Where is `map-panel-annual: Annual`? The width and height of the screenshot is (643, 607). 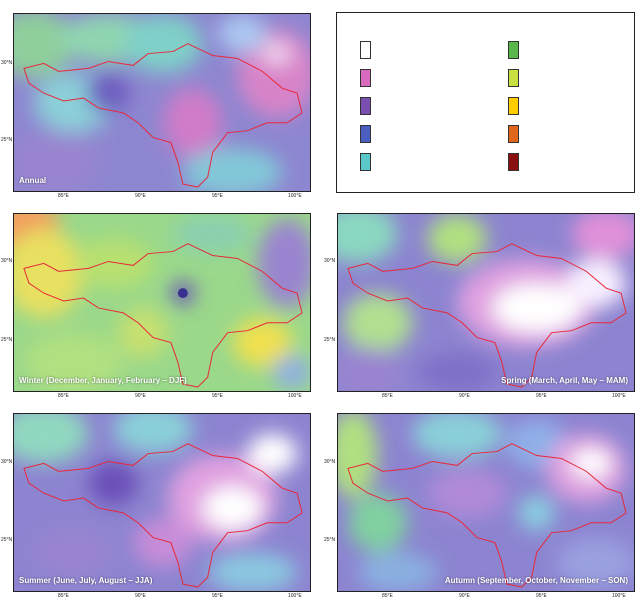 map-panel-annual: Annual is located at coordinates (162, 102).